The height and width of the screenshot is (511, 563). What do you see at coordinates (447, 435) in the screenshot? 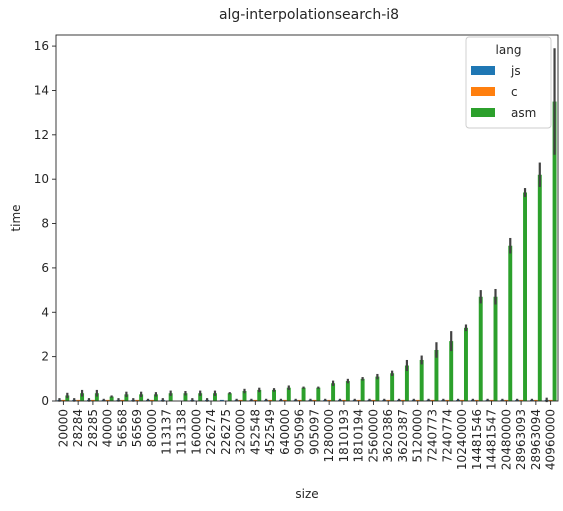
I see `x-tick-label: 7240774` at bounding box center [447, 435].